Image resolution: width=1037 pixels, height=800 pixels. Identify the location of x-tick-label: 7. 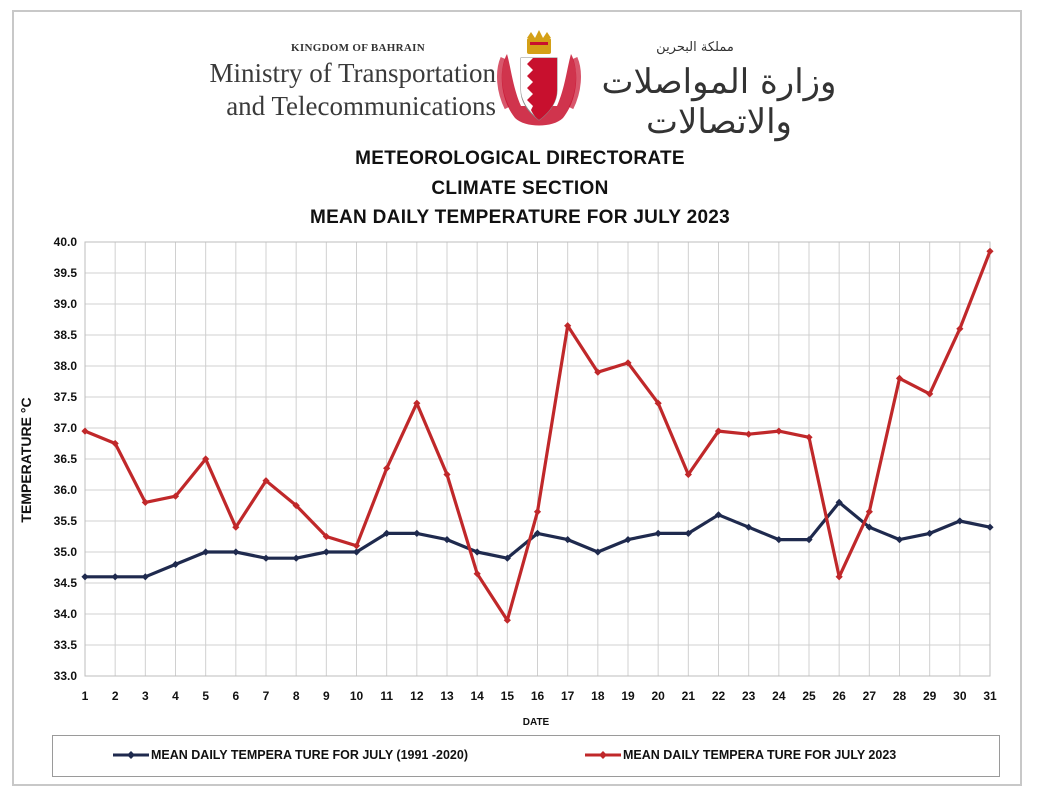
(266, 696).